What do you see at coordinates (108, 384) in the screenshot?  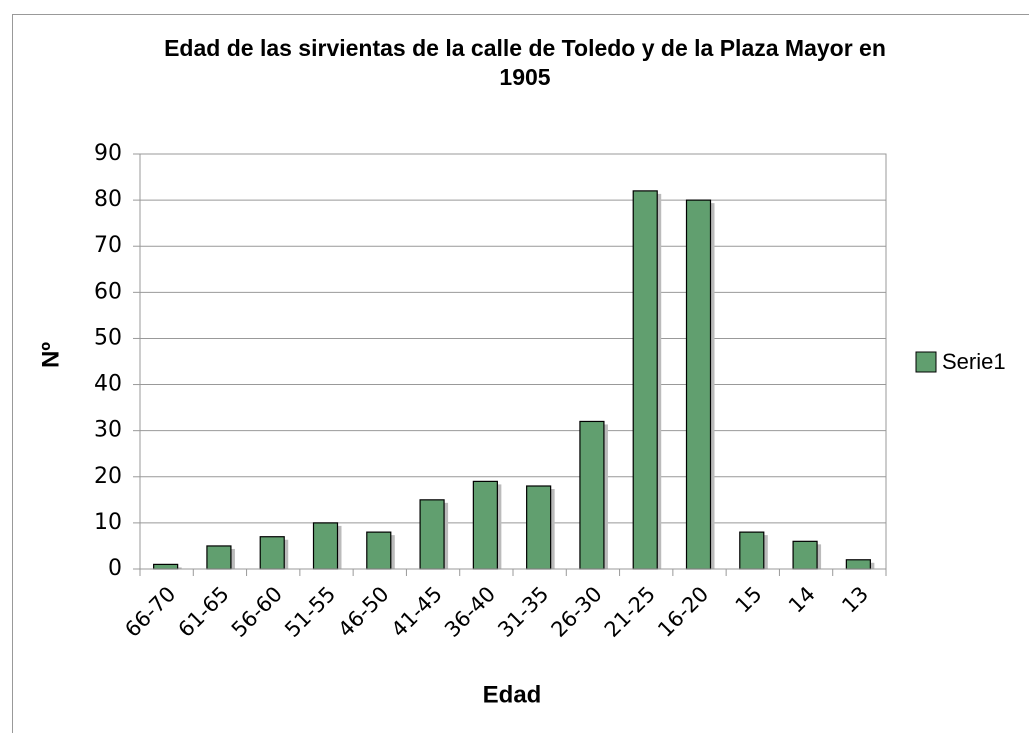 I see `y-tick-label: 40` at bounding box center [108, 384].